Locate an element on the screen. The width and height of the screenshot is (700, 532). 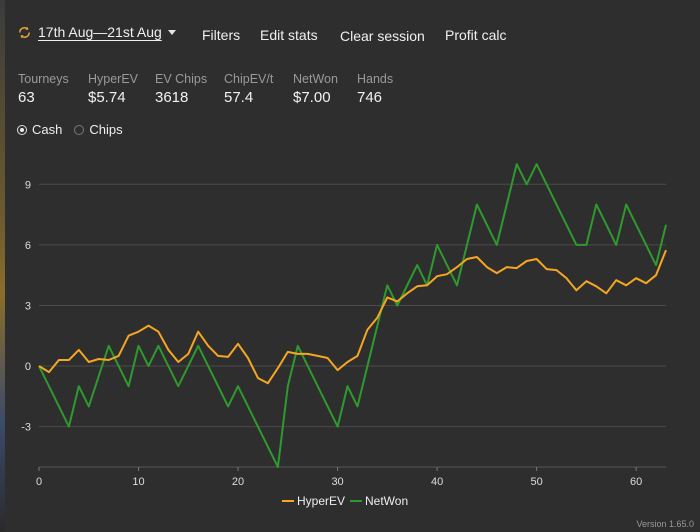
x-tick-label: 60 is located at coordinates (636, 482).